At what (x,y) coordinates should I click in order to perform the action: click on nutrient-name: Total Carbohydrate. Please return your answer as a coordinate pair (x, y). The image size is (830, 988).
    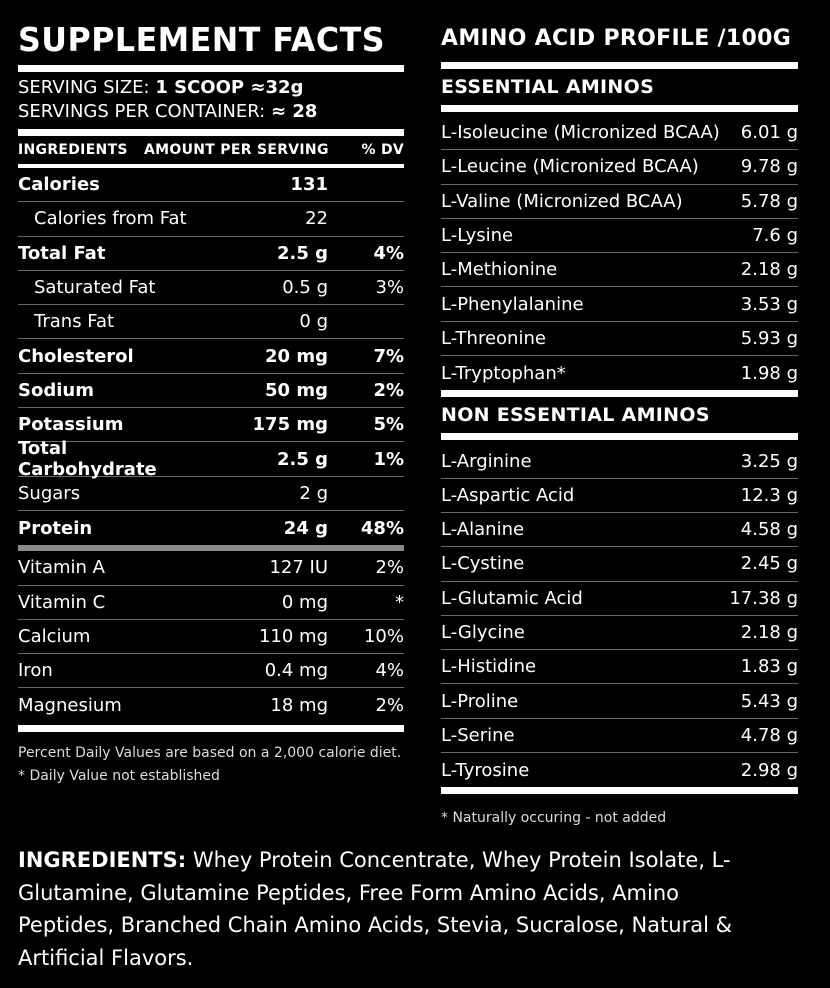
    Looking at the image, I should click on (87, 459).